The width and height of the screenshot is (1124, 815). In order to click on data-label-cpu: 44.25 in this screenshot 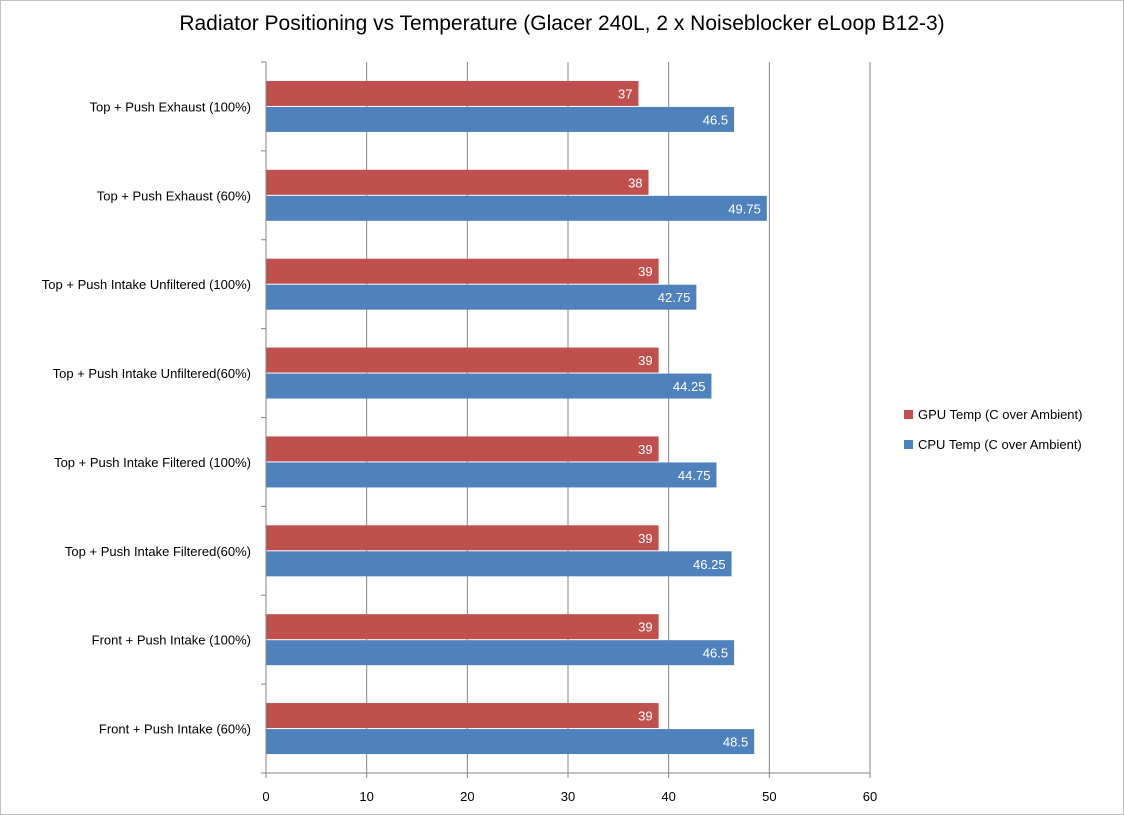, I will do `click(689, 386)`.